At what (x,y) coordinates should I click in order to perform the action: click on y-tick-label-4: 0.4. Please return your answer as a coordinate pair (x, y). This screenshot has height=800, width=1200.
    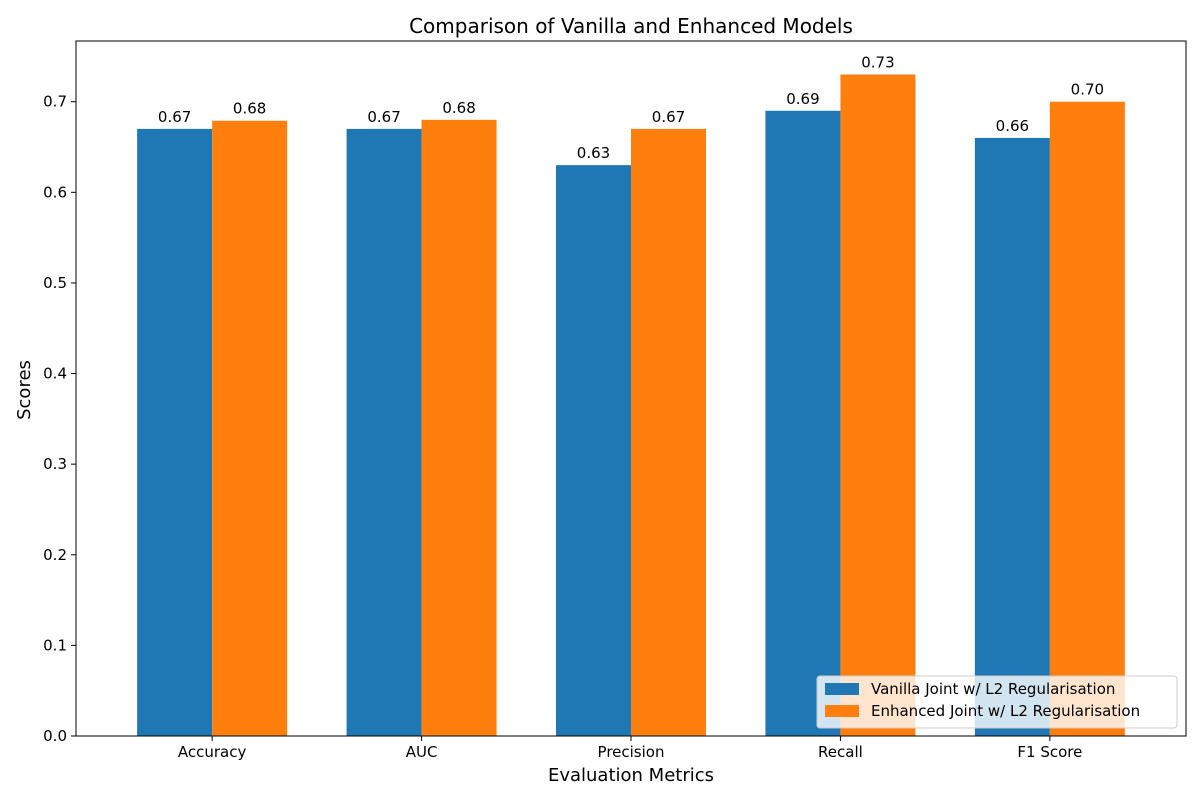
    Looking at the image, I should click on (55, 374).